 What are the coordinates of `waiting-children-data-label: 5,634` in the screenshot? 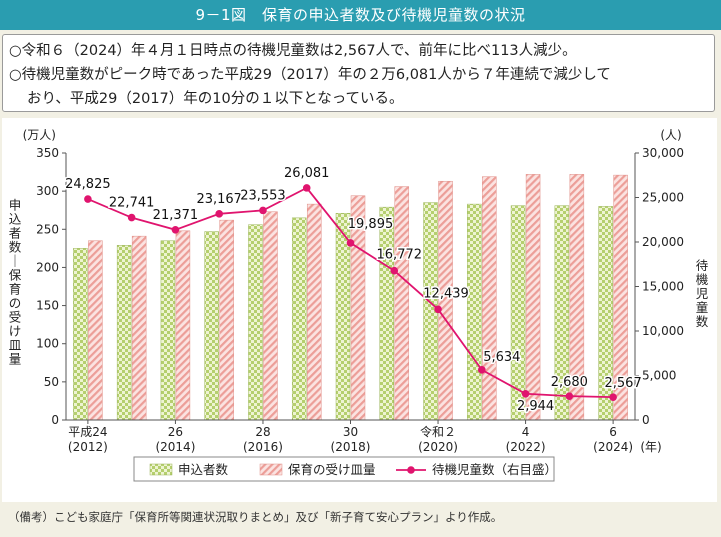 It's located at (501, 357).